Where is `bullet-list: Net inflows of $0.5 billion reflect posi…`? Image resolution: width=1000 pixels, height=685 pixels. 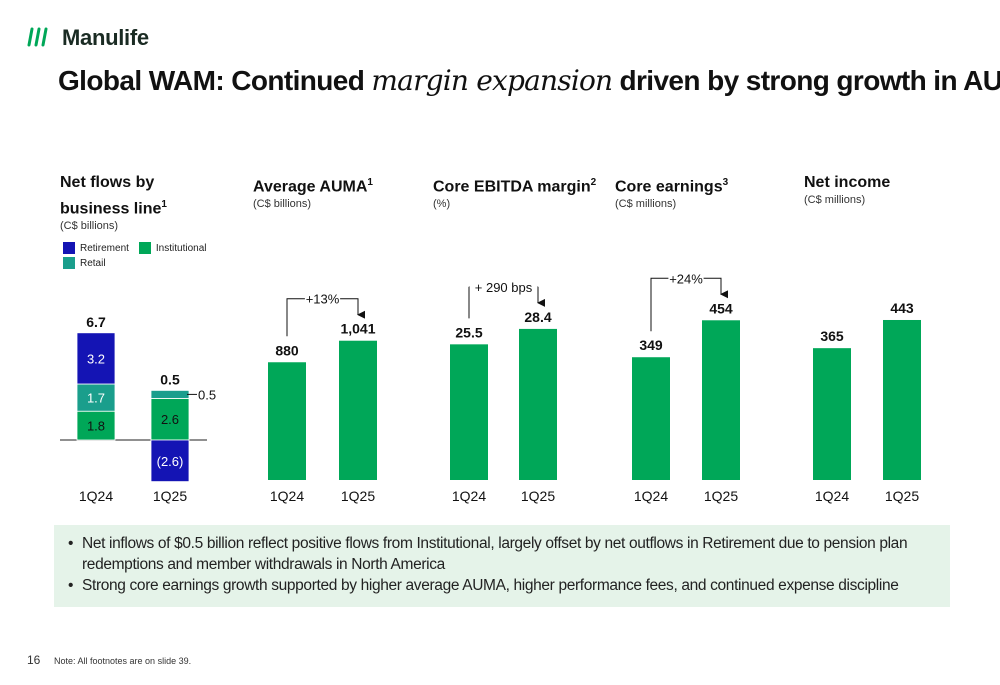
bullet-list: Net inflows of $0.5 billion reflect posi… is located at coordinates (502, 560).